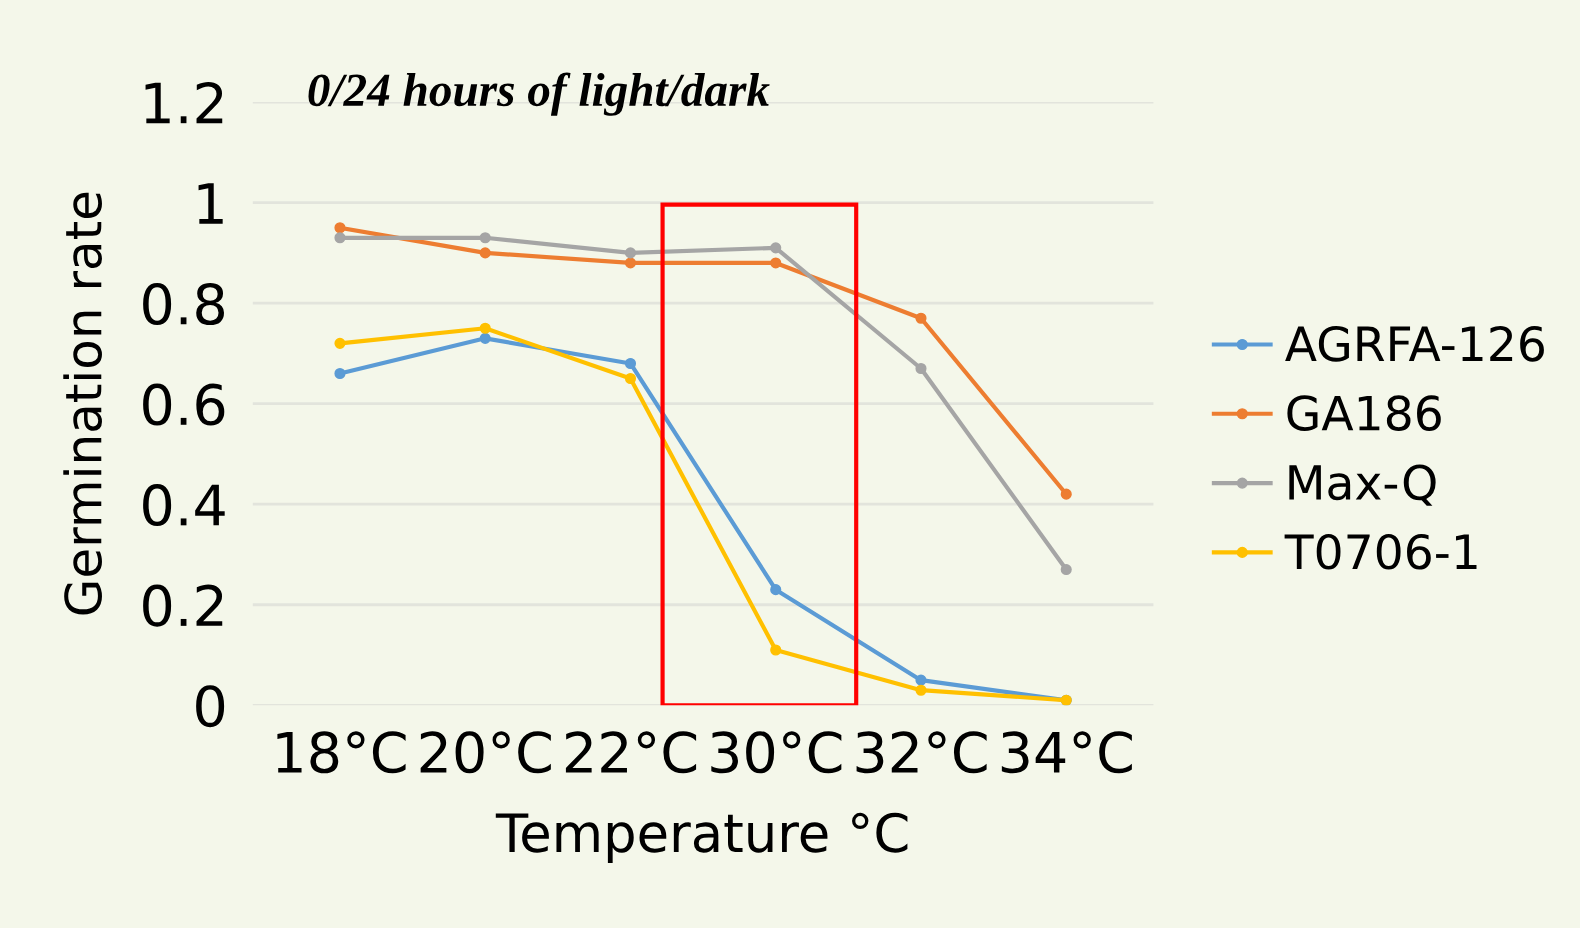  I want to click on y-tick-label: 0.2, so click(183, 605).